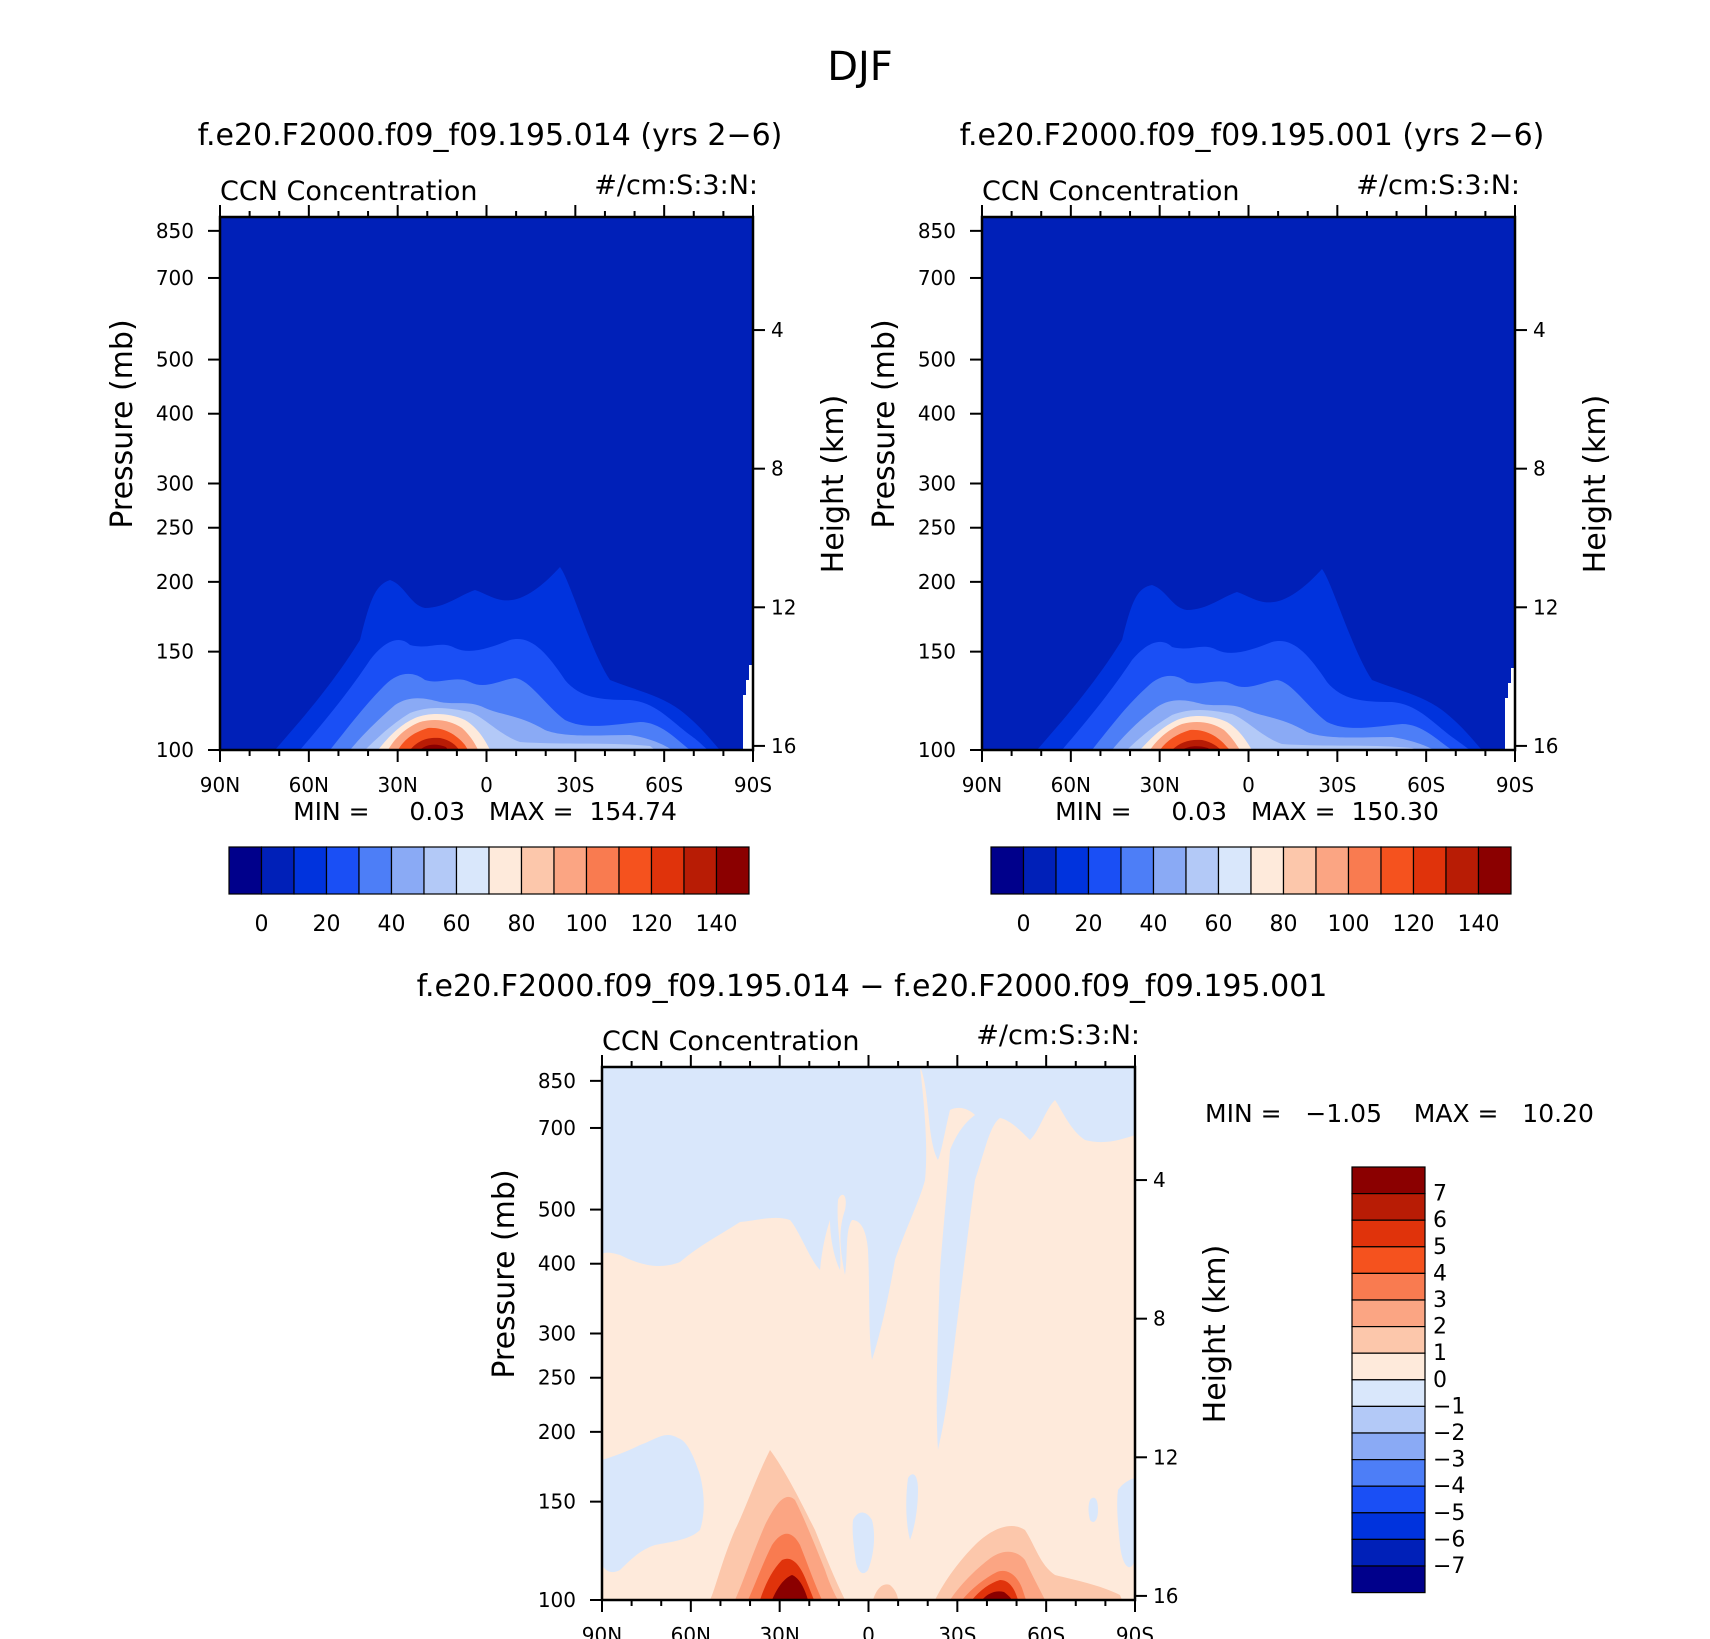 The image size is (1710, 1639). Describe the element at coordinates (653, 1504) in the screenshot. I see `negative-region-left-lower` at that location.